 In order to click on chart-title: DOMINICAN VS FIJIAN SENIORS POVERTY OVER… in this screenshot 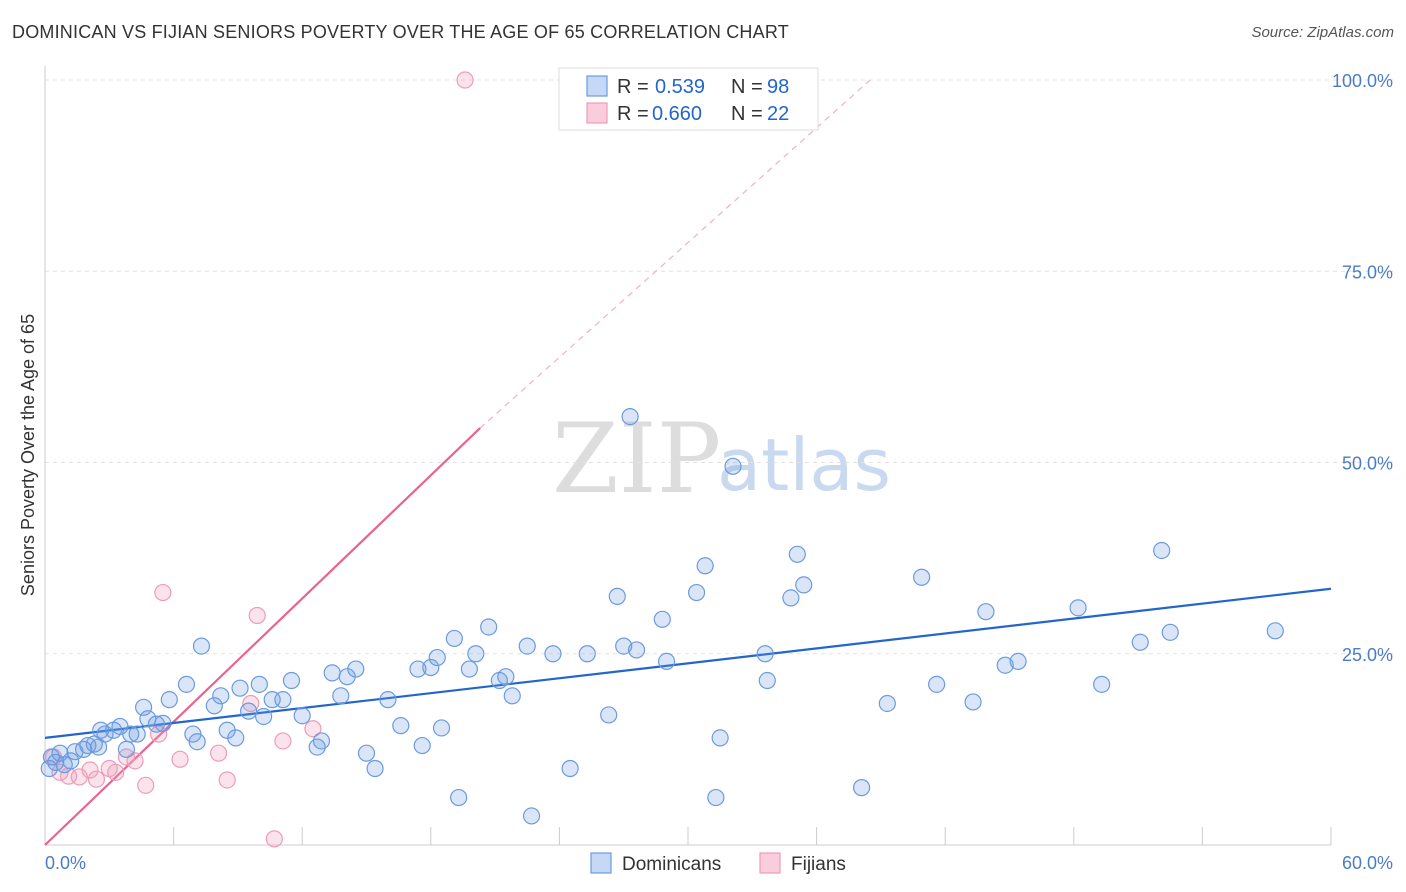, I will do `click(400, 32)`.